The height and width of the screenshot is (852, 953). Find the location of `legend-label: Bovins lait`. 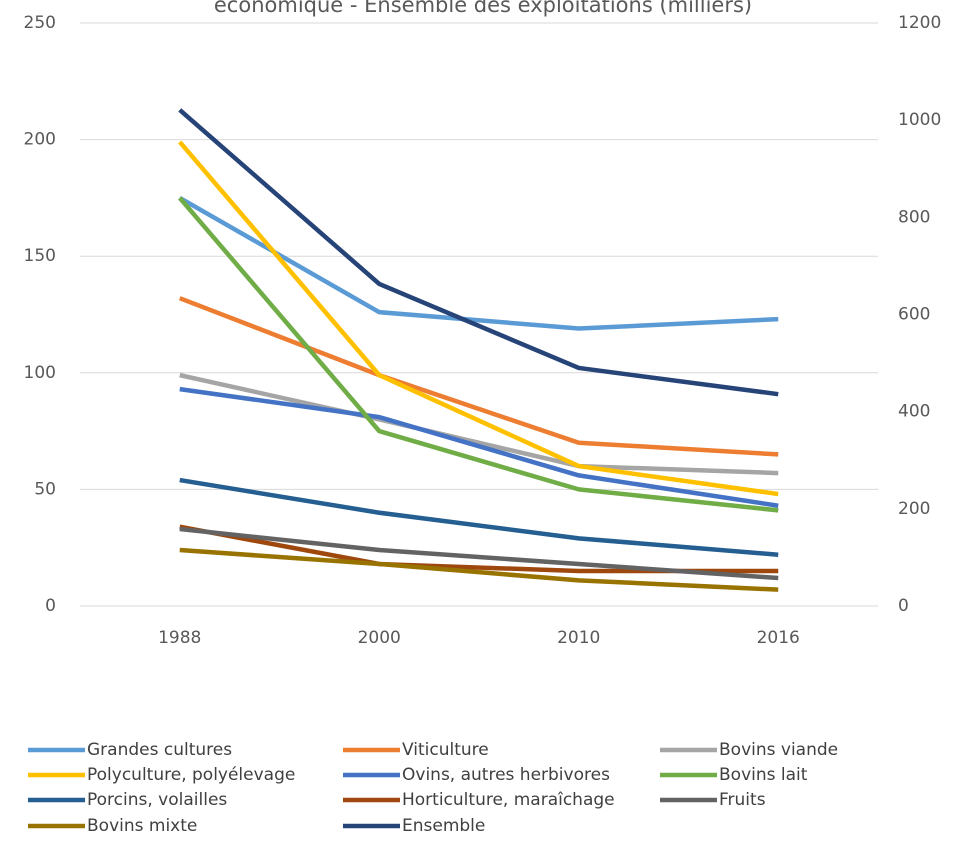

legend-label: Bovins lait is located at coordinates (763, 775).